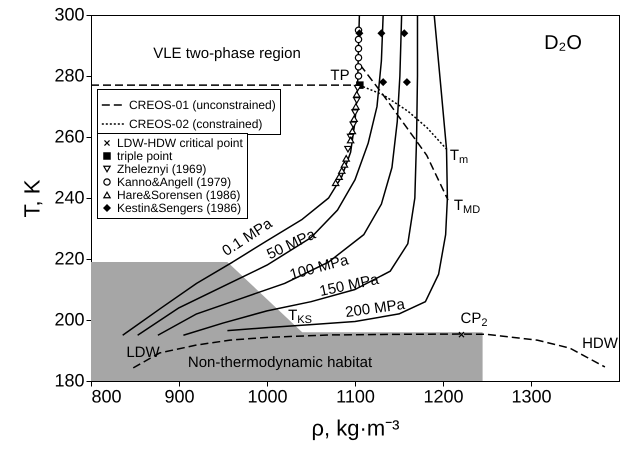  Describe the element at coordinates (174, 182) in the screenshot. I see `legend-label: Kanno&Angell (1979)` at that location.